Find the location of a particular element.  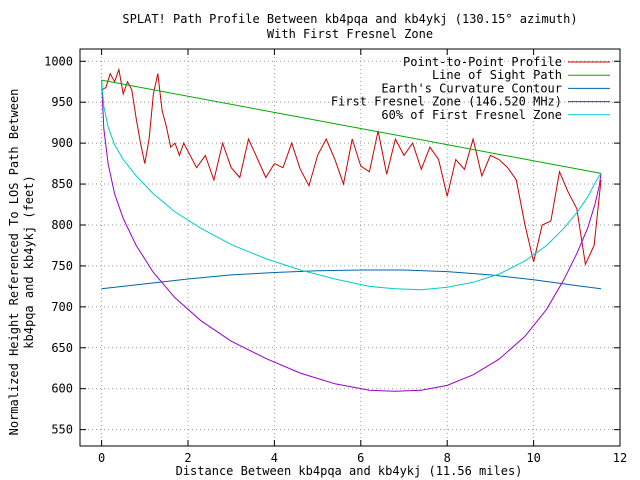

legend-label-1: Point-to-Point Profile is located at coordinates (482, 62).